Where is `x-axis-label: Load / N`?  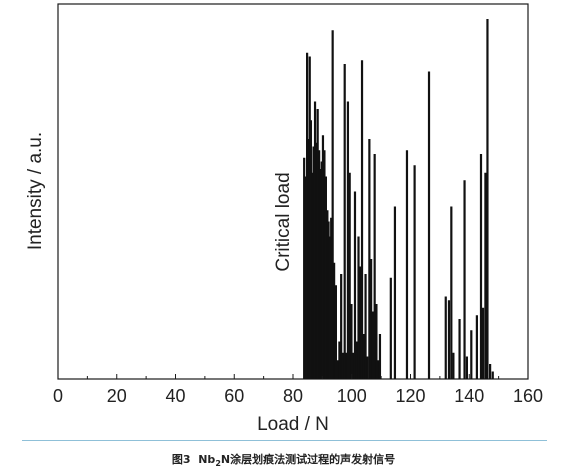 x-axis-label: Load / N is located at coordinates (293, 424).